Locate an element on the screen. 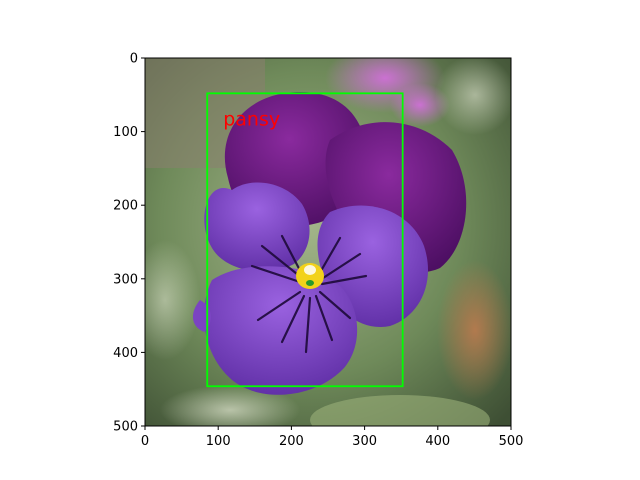 This screenshot has height=480, width=640. x-axis: 0 100 200 300 400 500 is located at coordinates (332, 437).